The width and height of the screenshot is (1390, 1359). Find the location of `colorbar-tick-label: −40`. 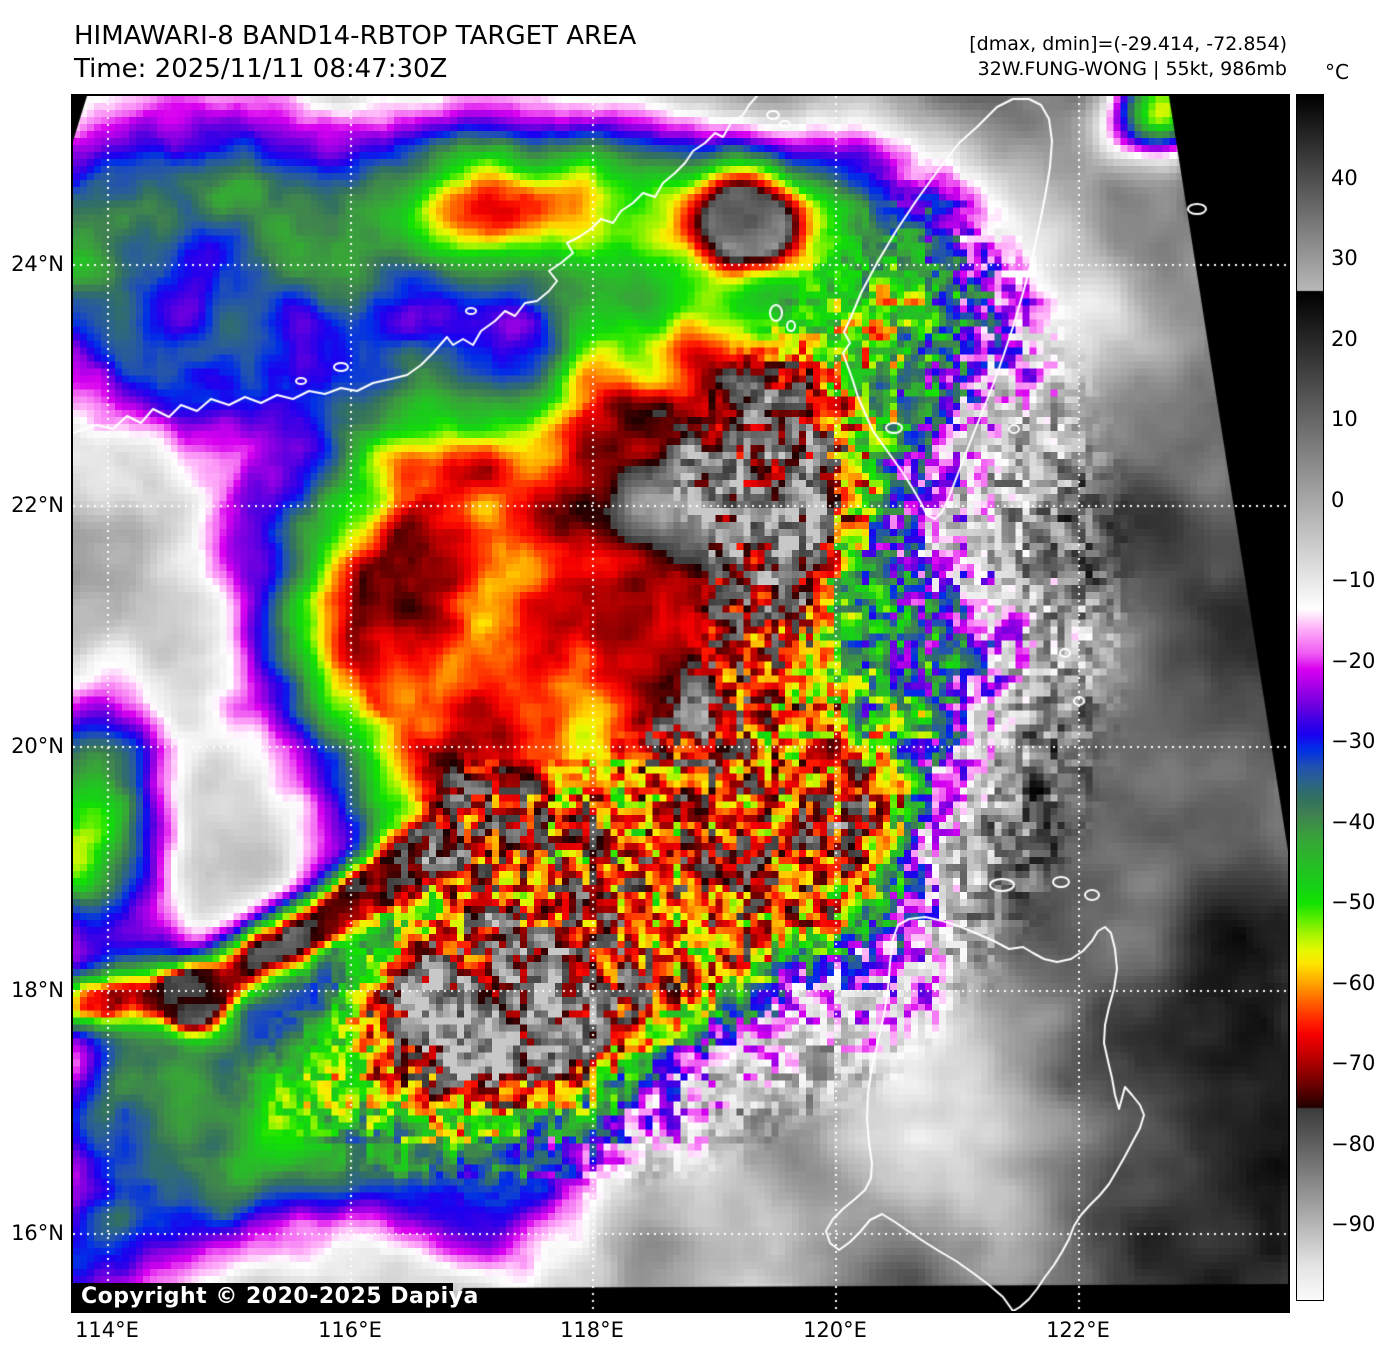

colorbar-tick-label: −40 is located at coordinates (1353, 821).